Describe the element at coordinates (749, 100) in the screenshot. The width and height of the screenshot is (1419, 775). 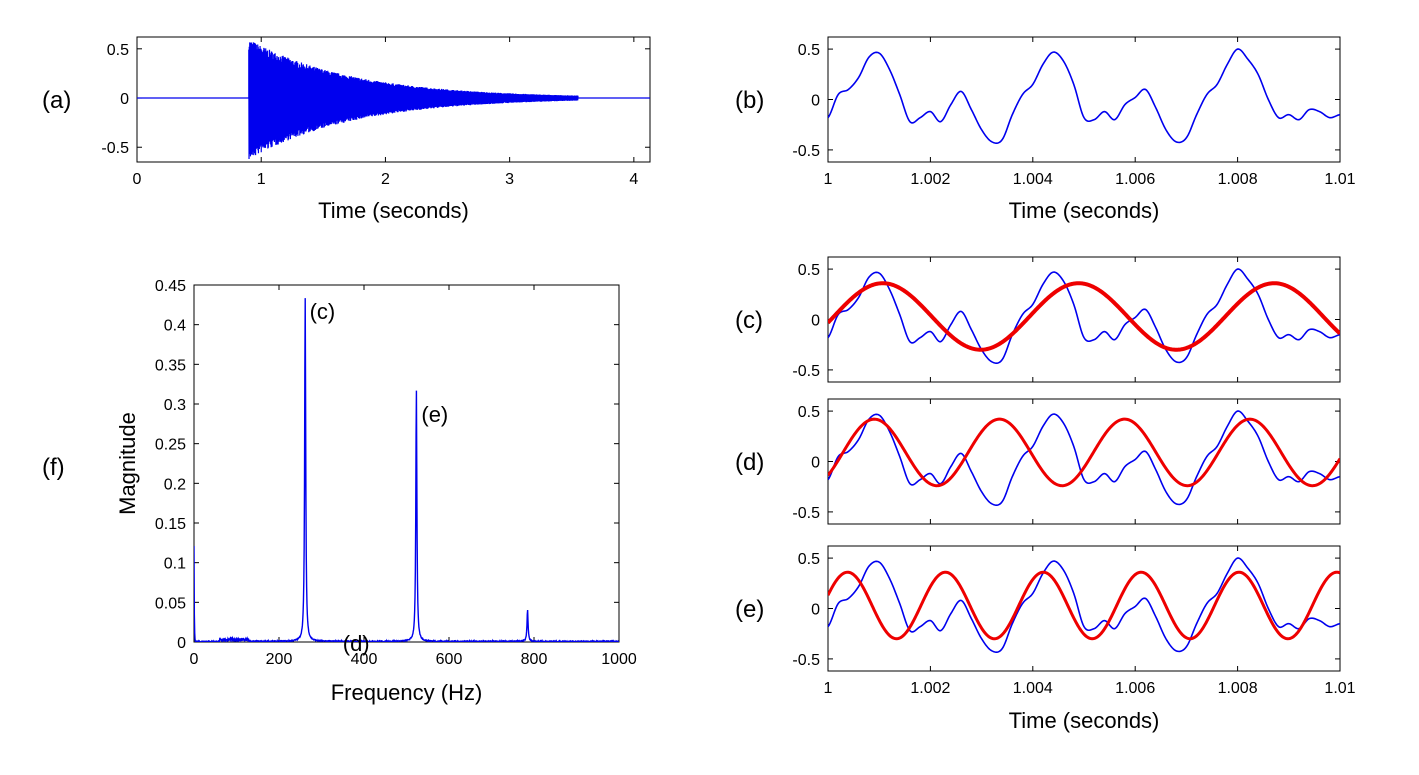
I see `panel-label-b: (b)` at that location.